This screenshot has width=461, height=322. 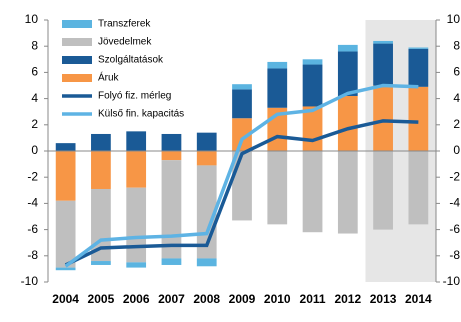 What do you see at coordinates (454, 203) in the screenshot?
I see `y2-tick-label: -4` at bounding box center [454, 203].